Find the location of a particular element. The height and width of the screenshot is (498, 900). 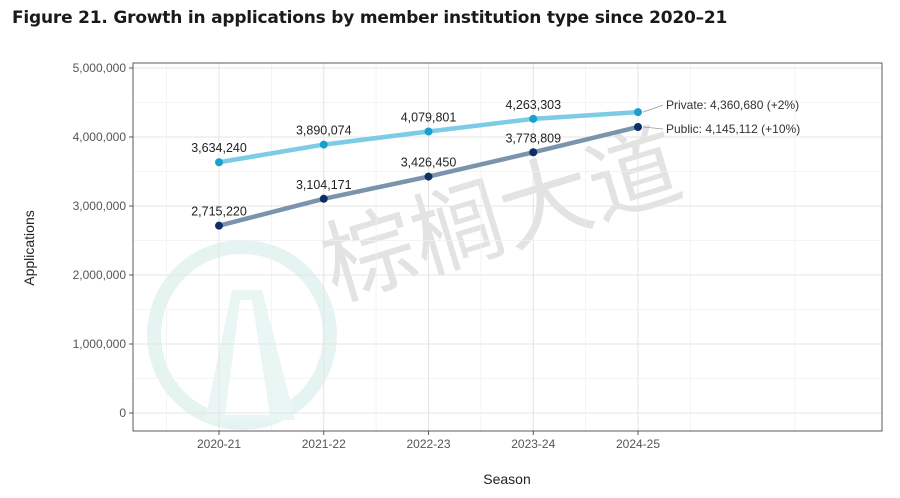

y-tick-label: 0 is located at coordinates (122, 413).